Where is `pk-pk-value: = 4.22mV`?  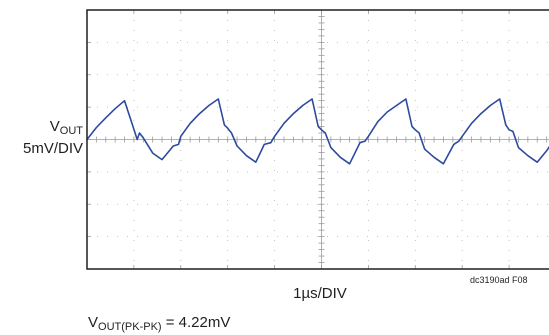 pk-pk-value: = 4.22mV is located at coordinates (196, 322).